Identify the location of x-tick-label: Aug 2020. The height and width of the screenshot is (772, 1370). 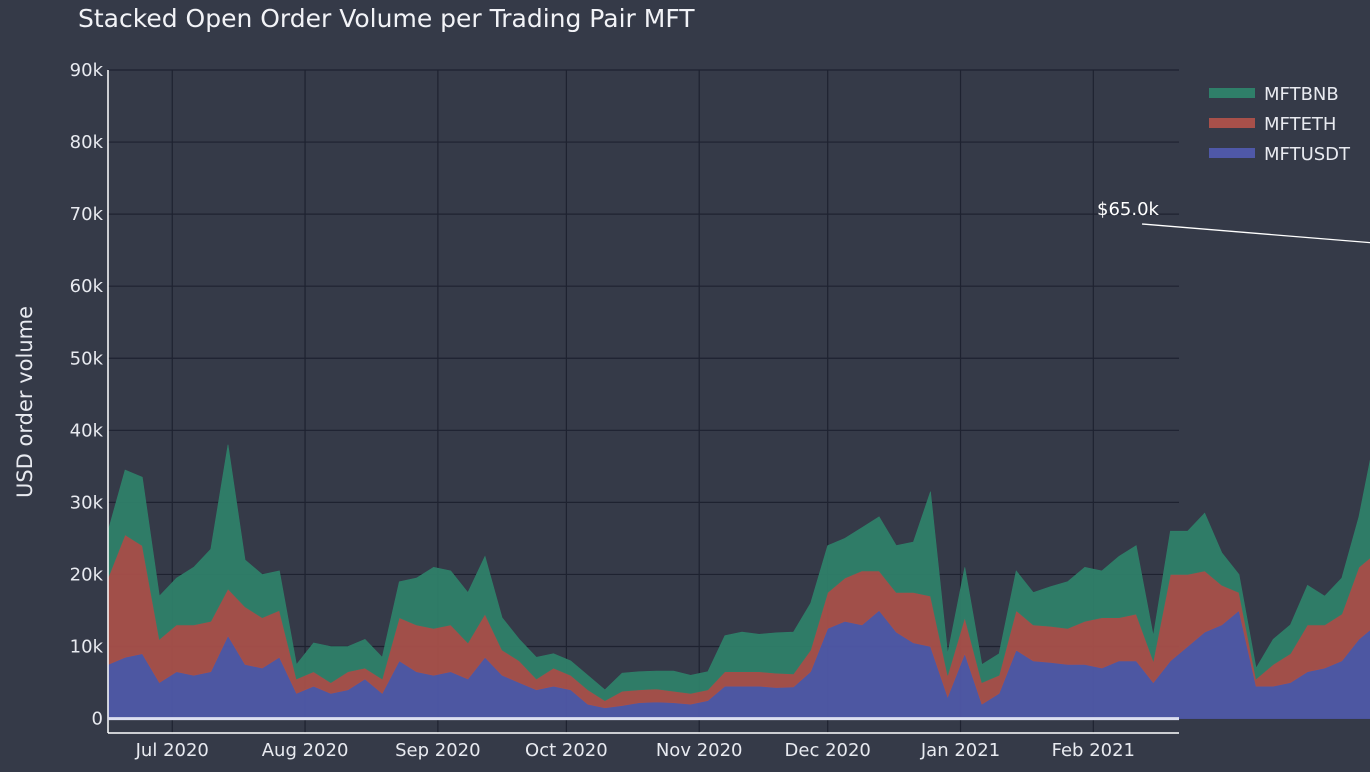
(305, 750).